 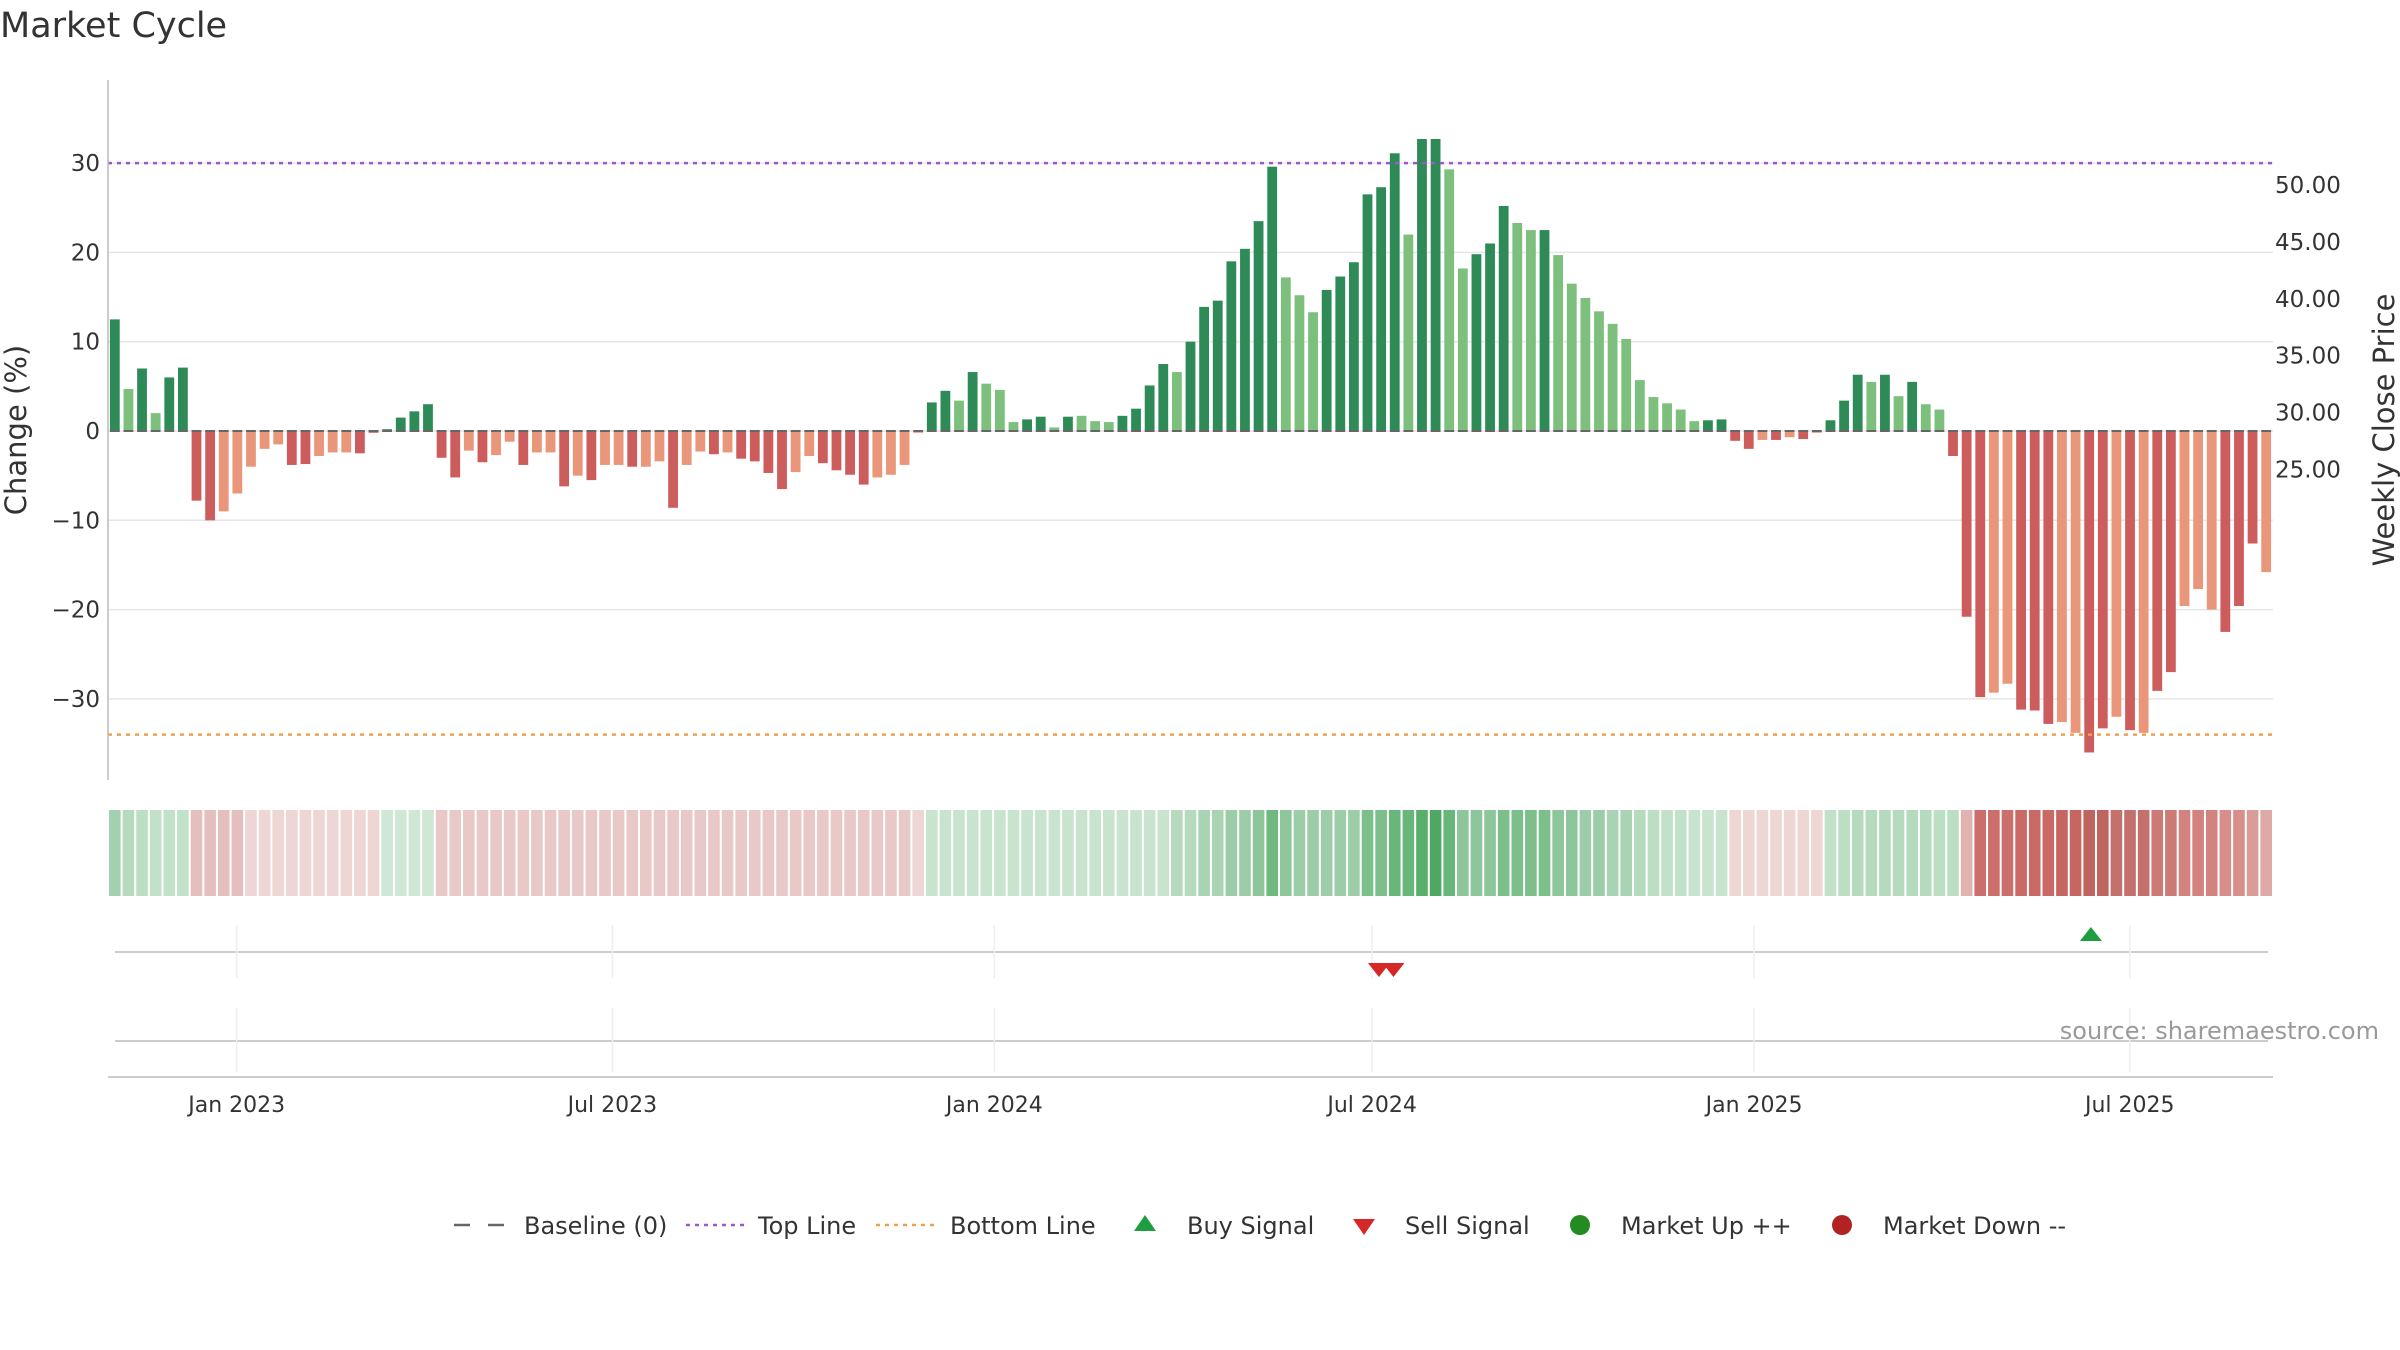 I want to click on y-tick-label: 30, so click(x=85, y=164).